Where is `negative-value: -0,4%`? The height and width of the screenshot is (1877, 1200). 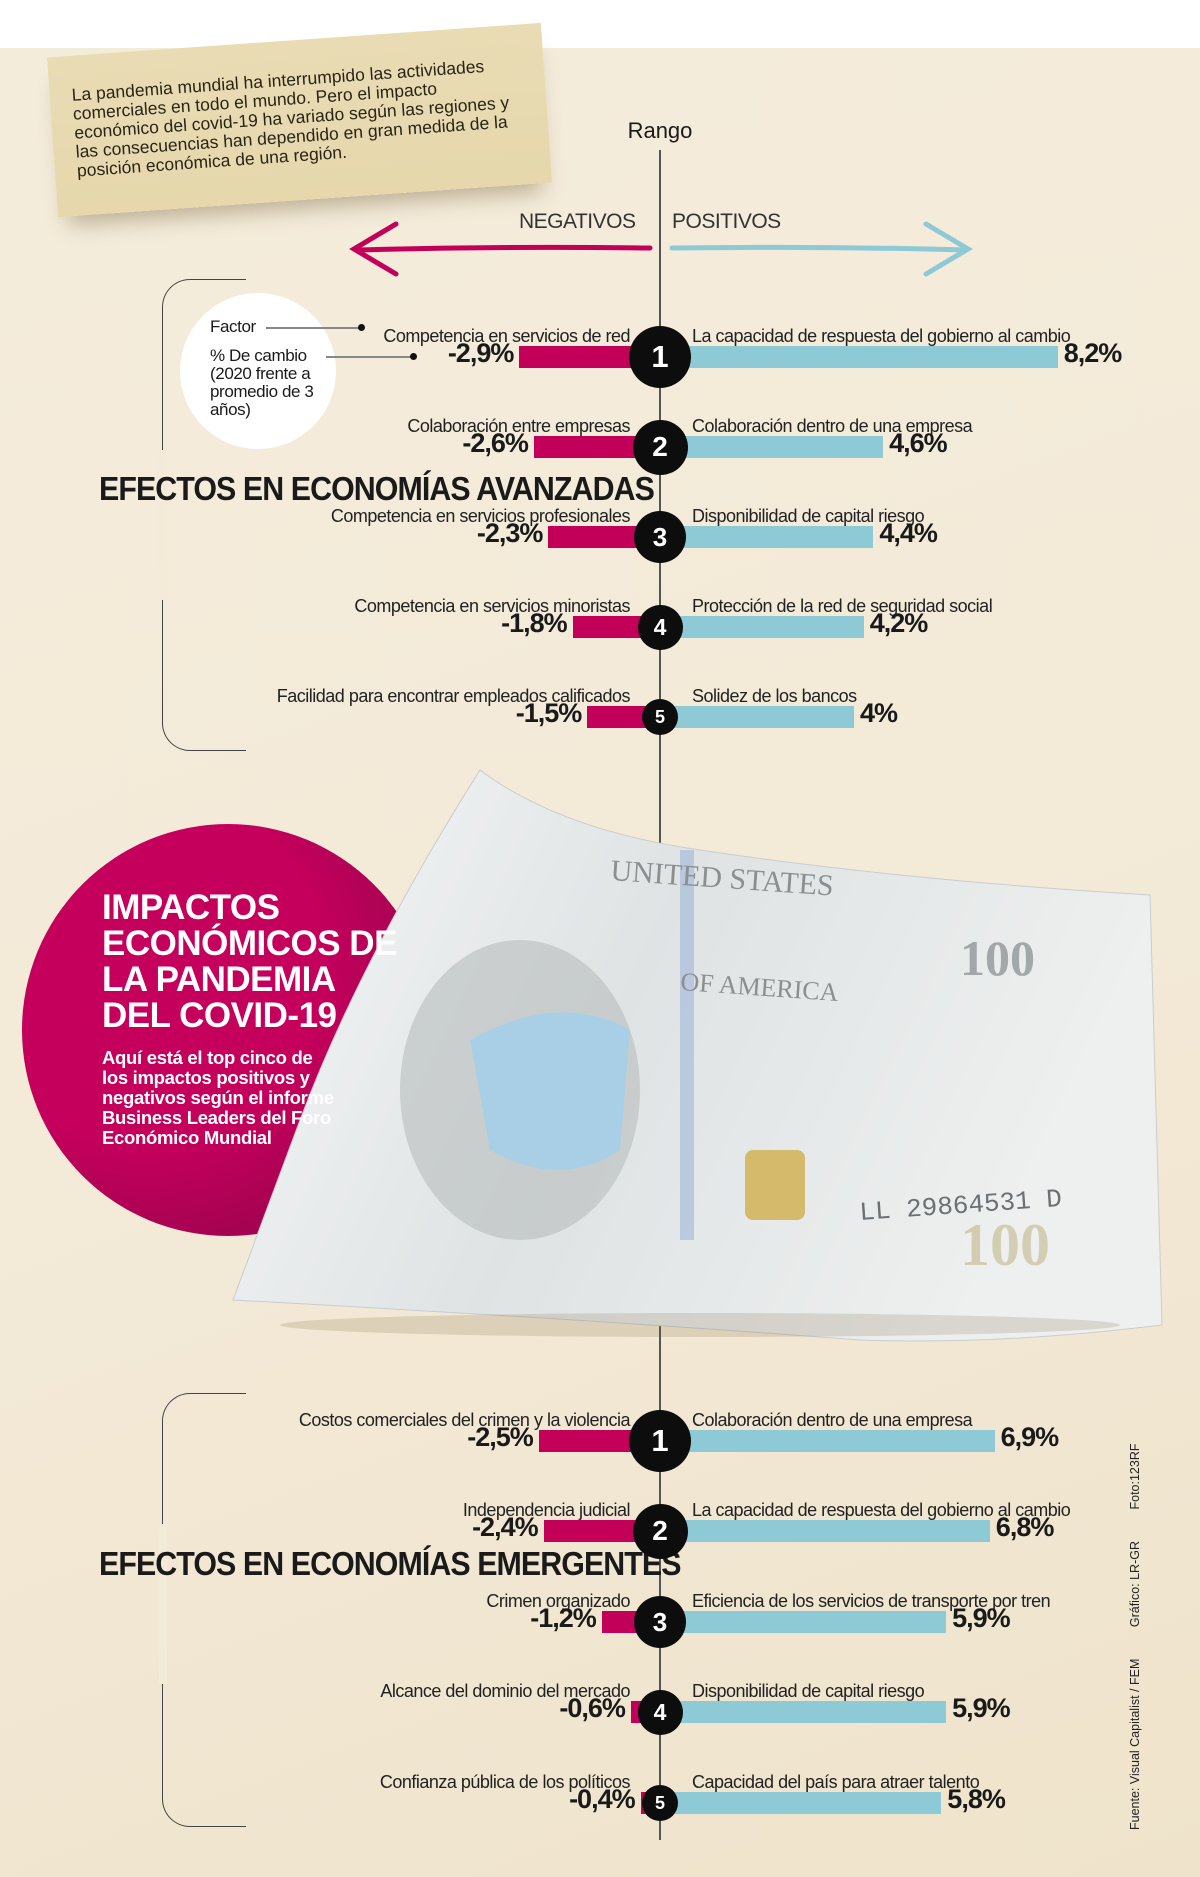
negative-value: -0,4% is located at coordinates (602, 1799).